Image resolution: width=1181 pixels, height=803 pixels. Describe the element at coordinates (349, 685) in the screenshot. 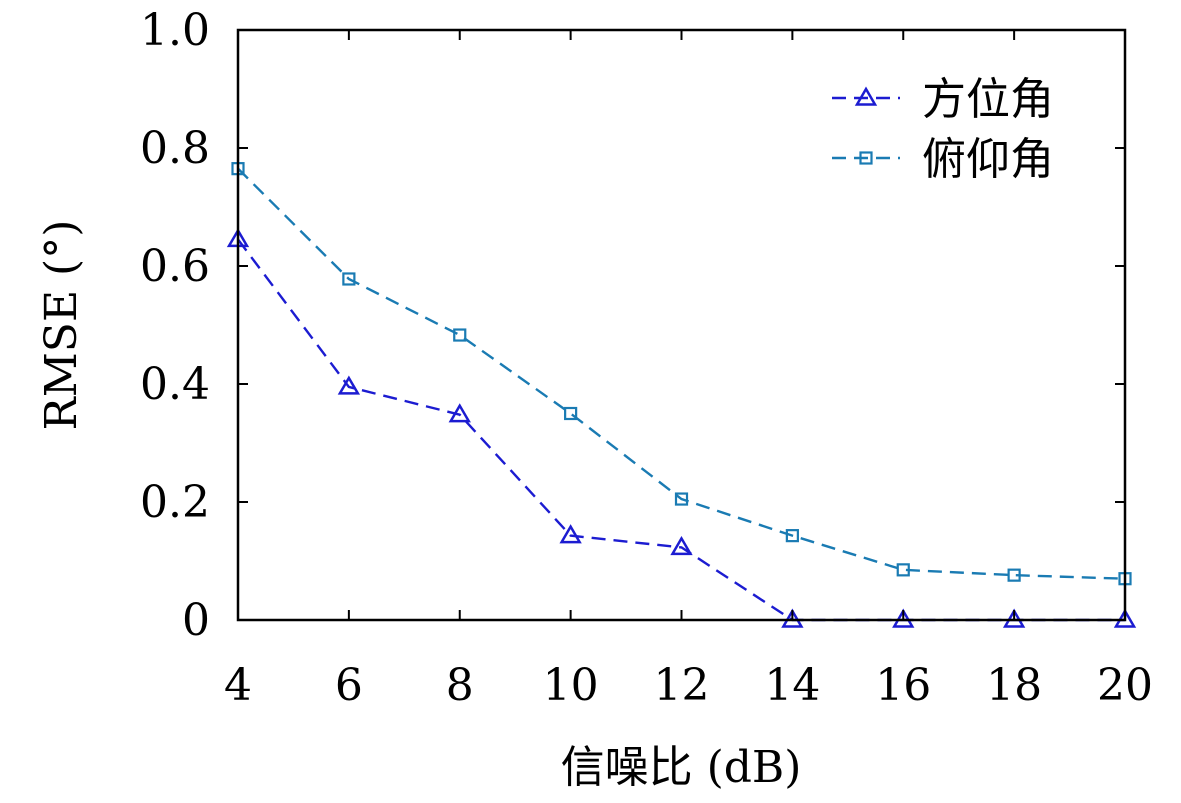

I see `x-tick-label: 6` at that location.